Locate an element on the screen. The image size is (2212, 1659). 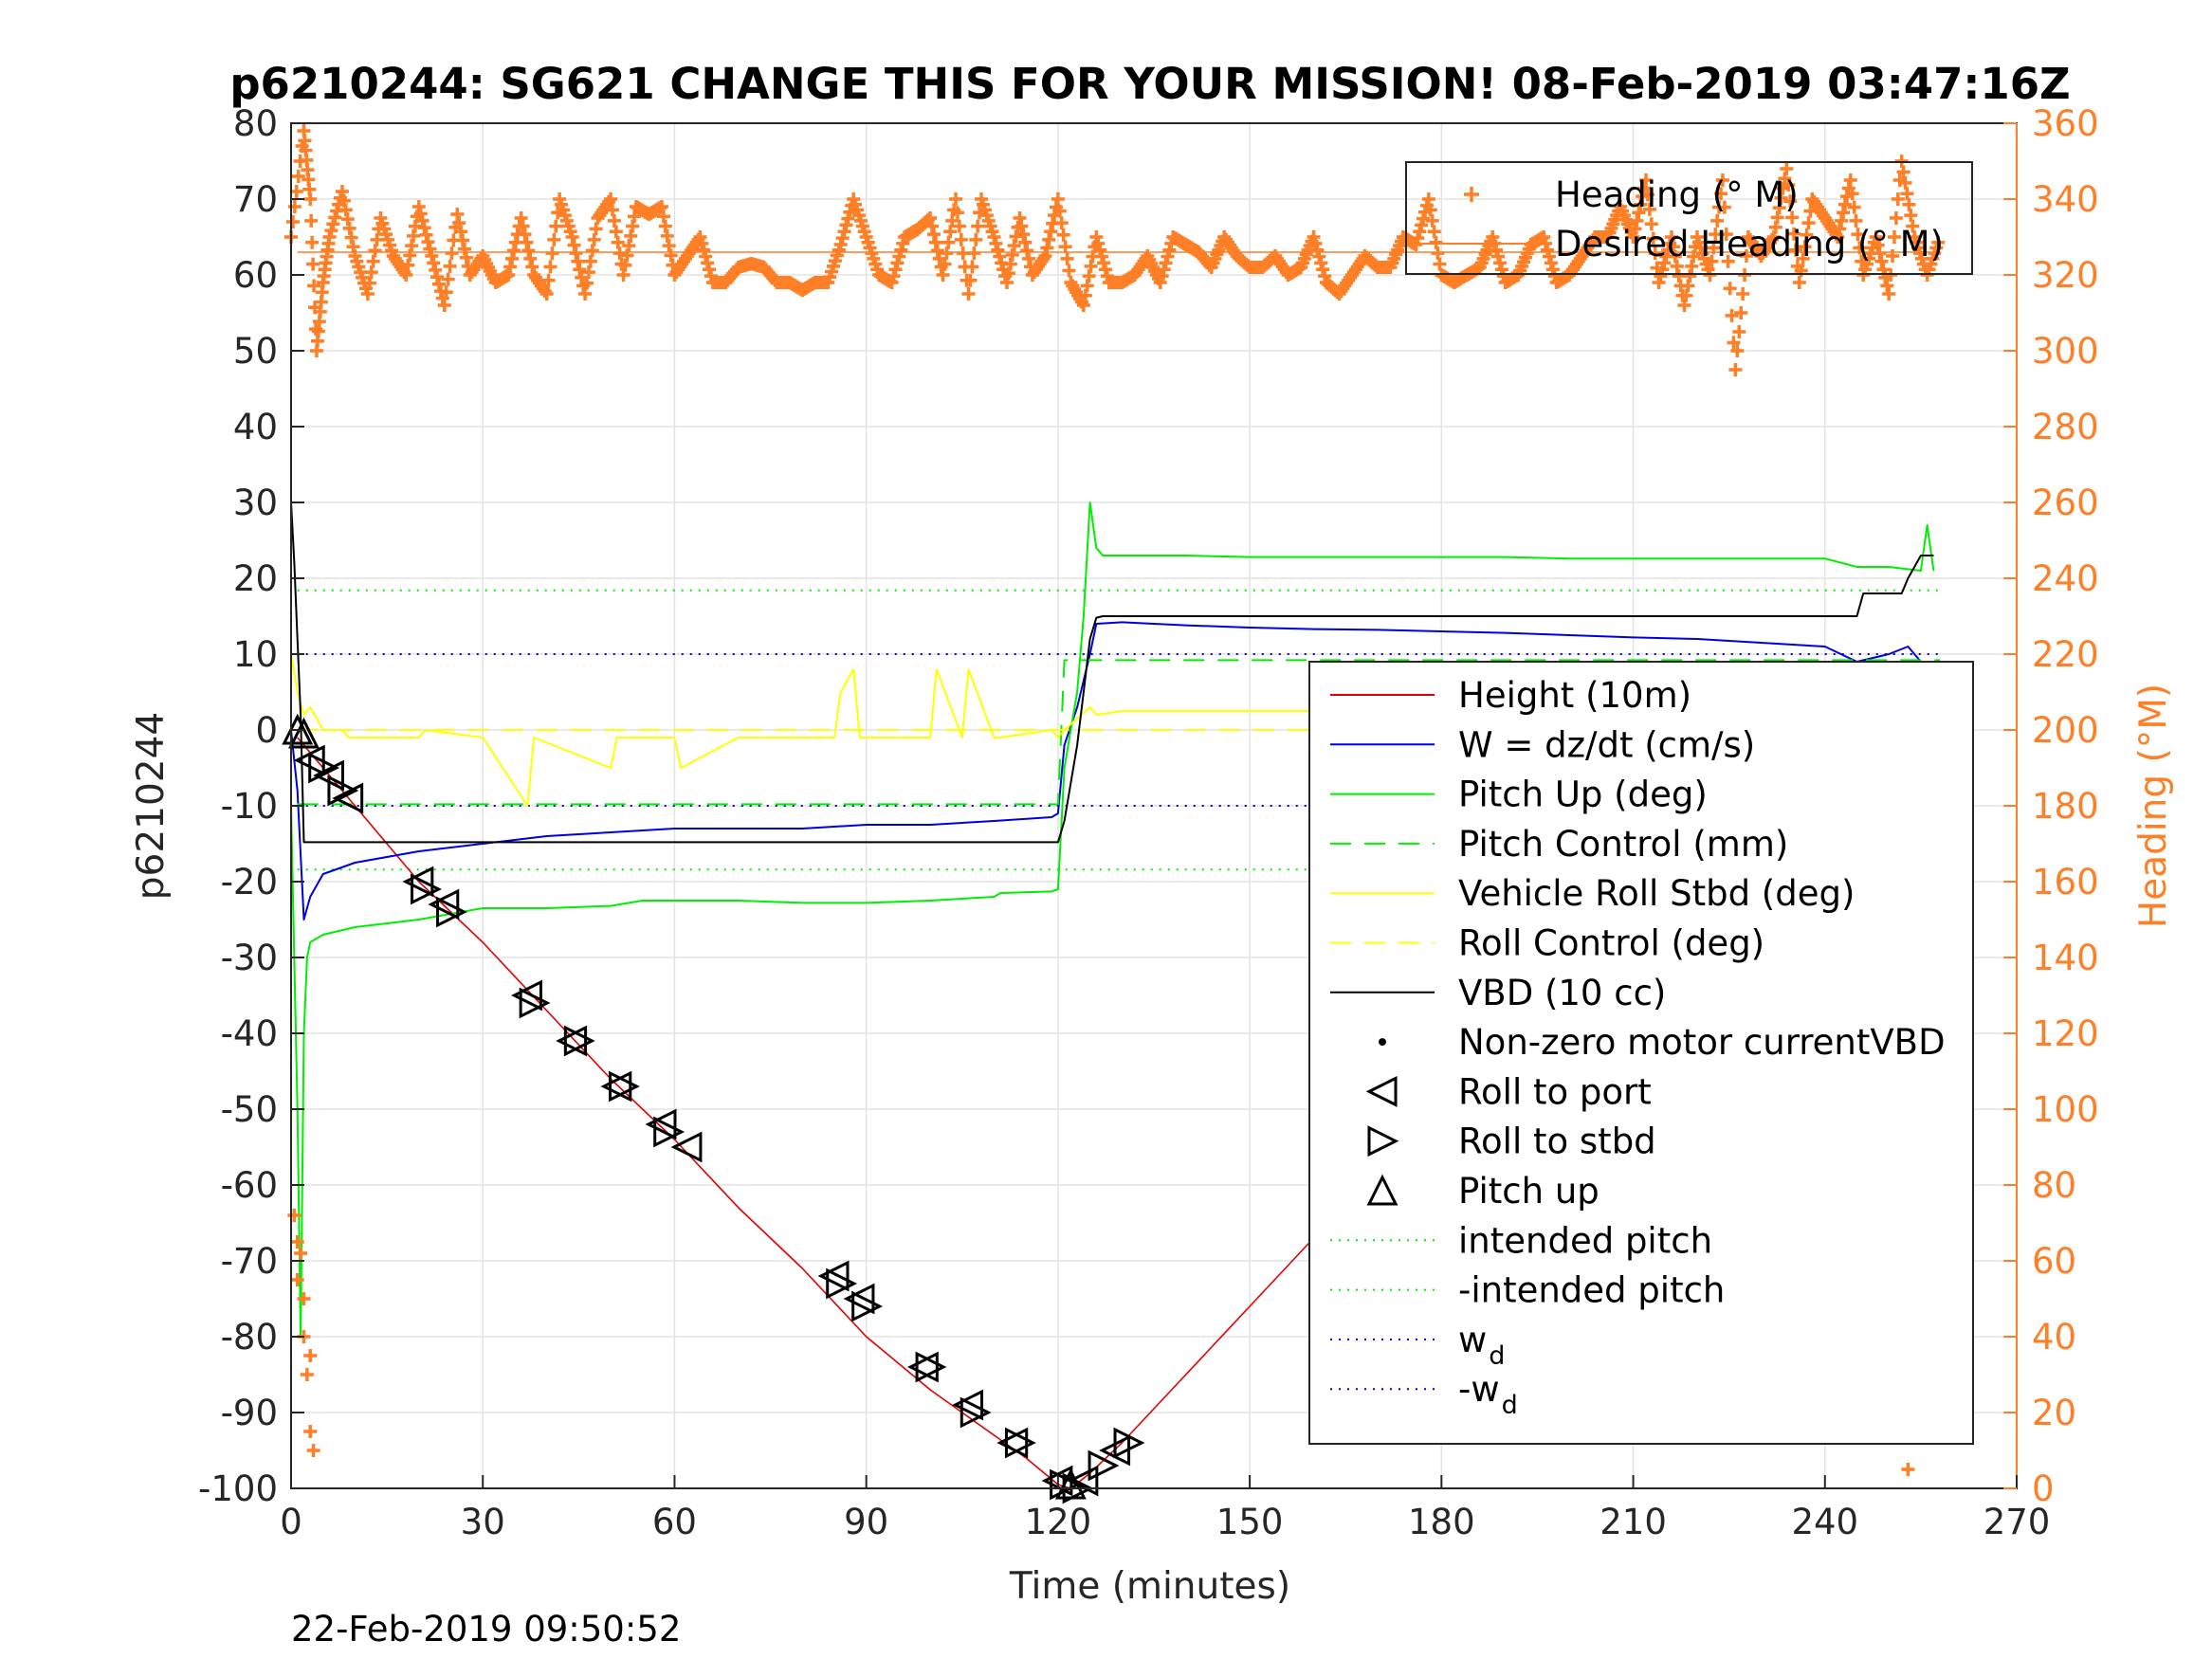
roll-to-stbd-marker is located at coordinates (931, 1367).